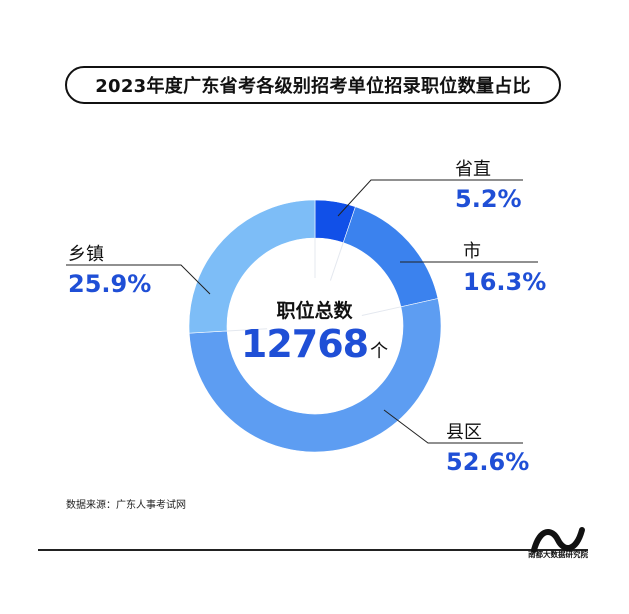 The height and width of the screenshot is (614, 629). What do you see at coordinates (430, 198) in the screenshot?
I see `leader-line-省直` at bounding box center [430, 198].